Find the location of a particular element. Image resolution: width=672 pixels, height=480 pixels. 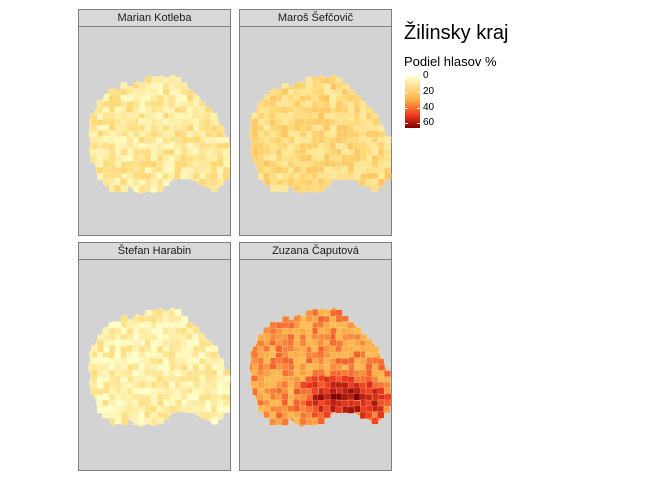

facet-strip-label: Marian Kotleba is located at coordinates (154, 18).